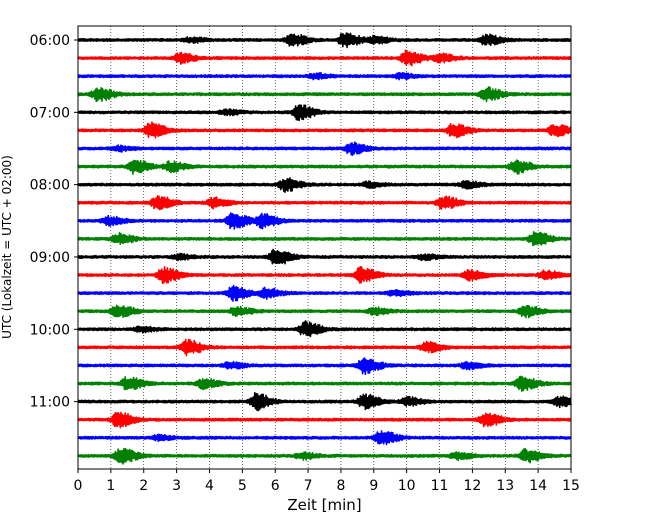 This screenshot has height=525, width=650. Describe the element at coordinates (242, 486) in the screenshot. I see `x-tick-label: 5` at that location.